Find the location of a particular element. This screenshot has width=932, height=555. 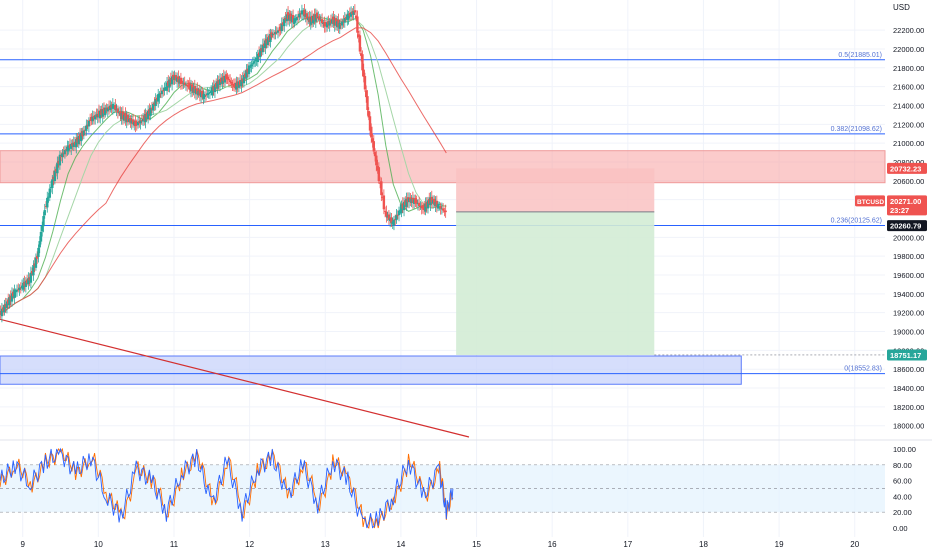

price-tick-label: 18400.00 is located at coordinates (908, 388).